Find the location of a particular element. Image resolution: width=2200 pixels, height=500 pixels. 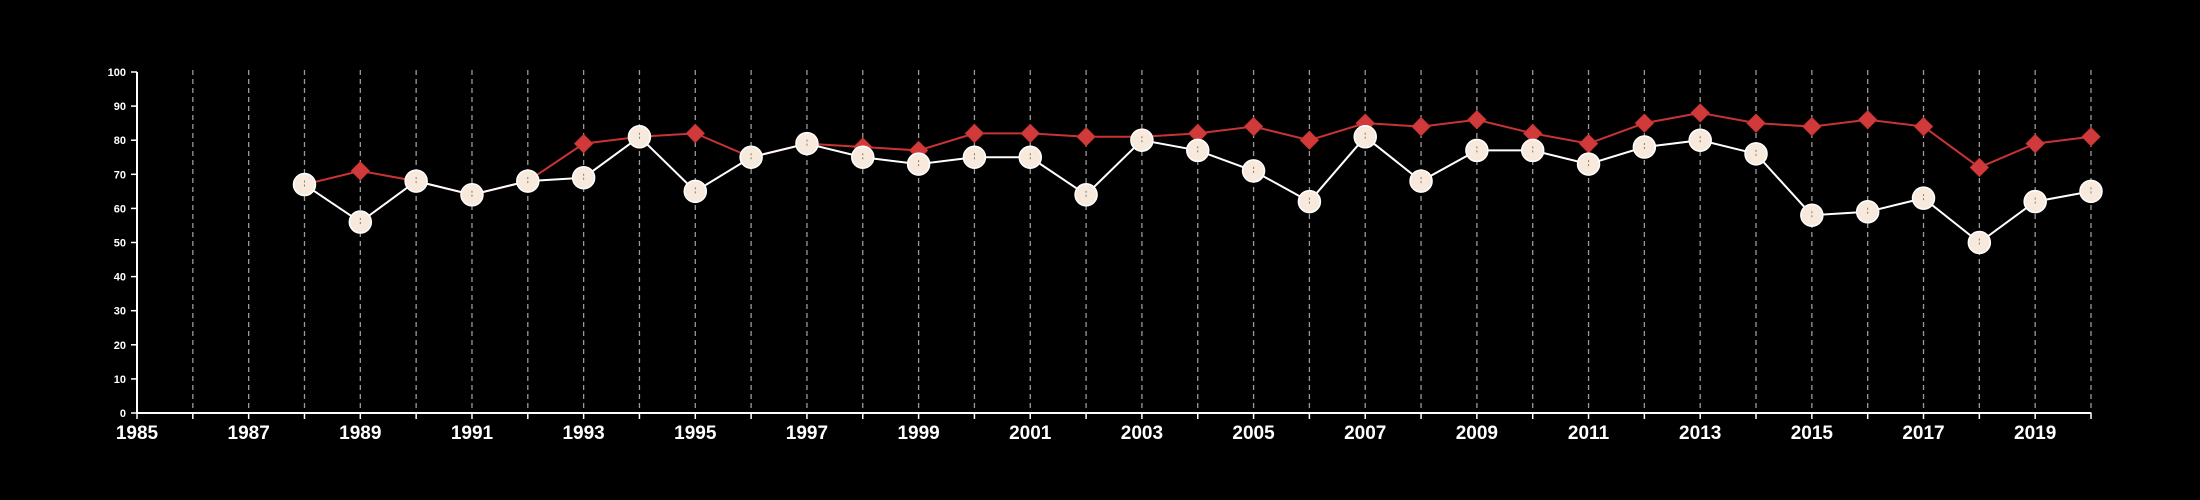

y-tick-label-100: 100 is located at coordinates (117, 73).